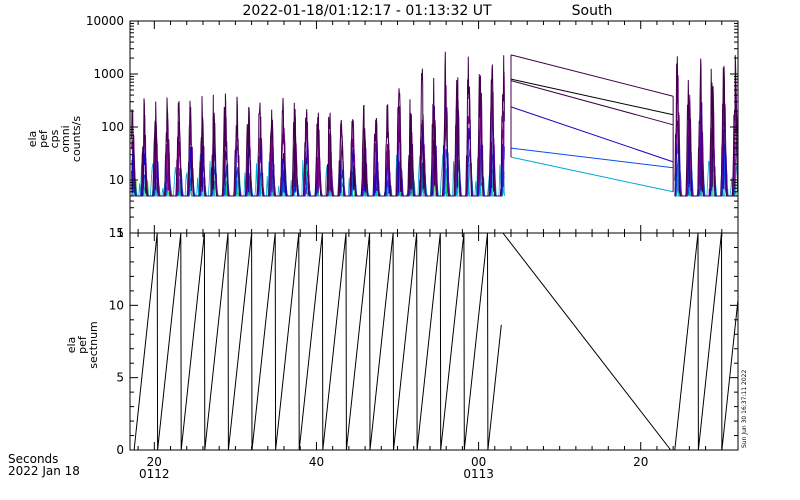 The image size is (800, 500). Describe the element at coordinates (76, 139) in the screenshot. I see `top-ylabel-line-5: counts/s` at that location.